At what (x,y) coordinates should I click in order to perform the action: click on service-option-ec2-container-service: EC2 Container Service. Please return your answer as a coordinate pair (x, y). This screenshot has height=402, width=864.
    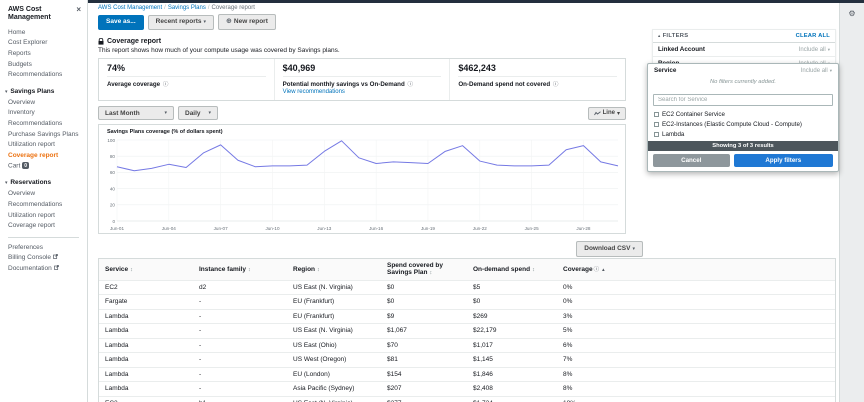
    Looking at the image, I should click on (743, 114).